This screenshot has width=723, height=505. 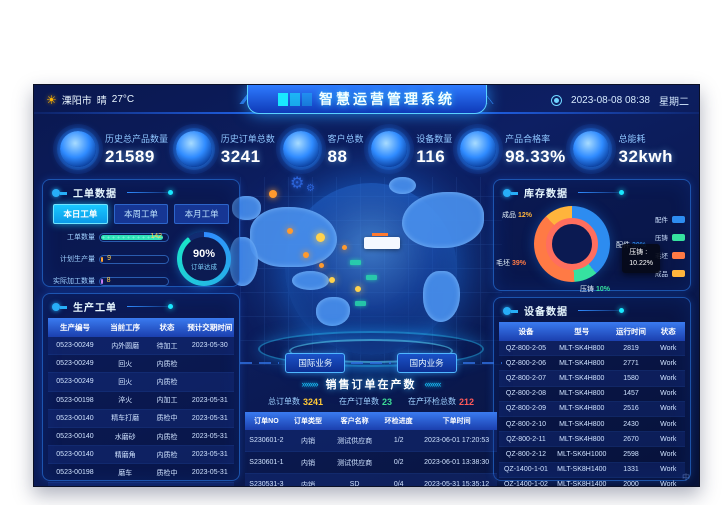 I want to click on table-cell: 1/2, so click(x=399, y=441).